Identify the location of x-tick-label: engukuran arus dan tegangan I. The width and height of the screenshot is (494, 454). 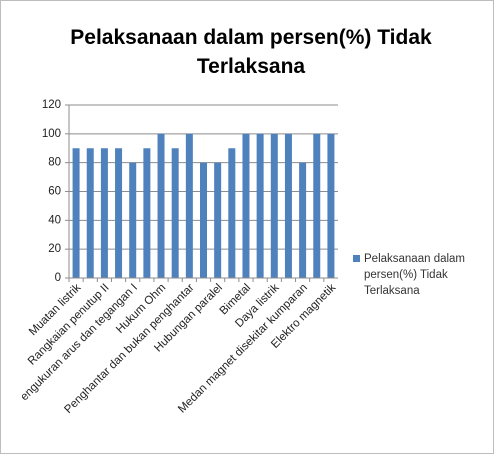
(79, 343).